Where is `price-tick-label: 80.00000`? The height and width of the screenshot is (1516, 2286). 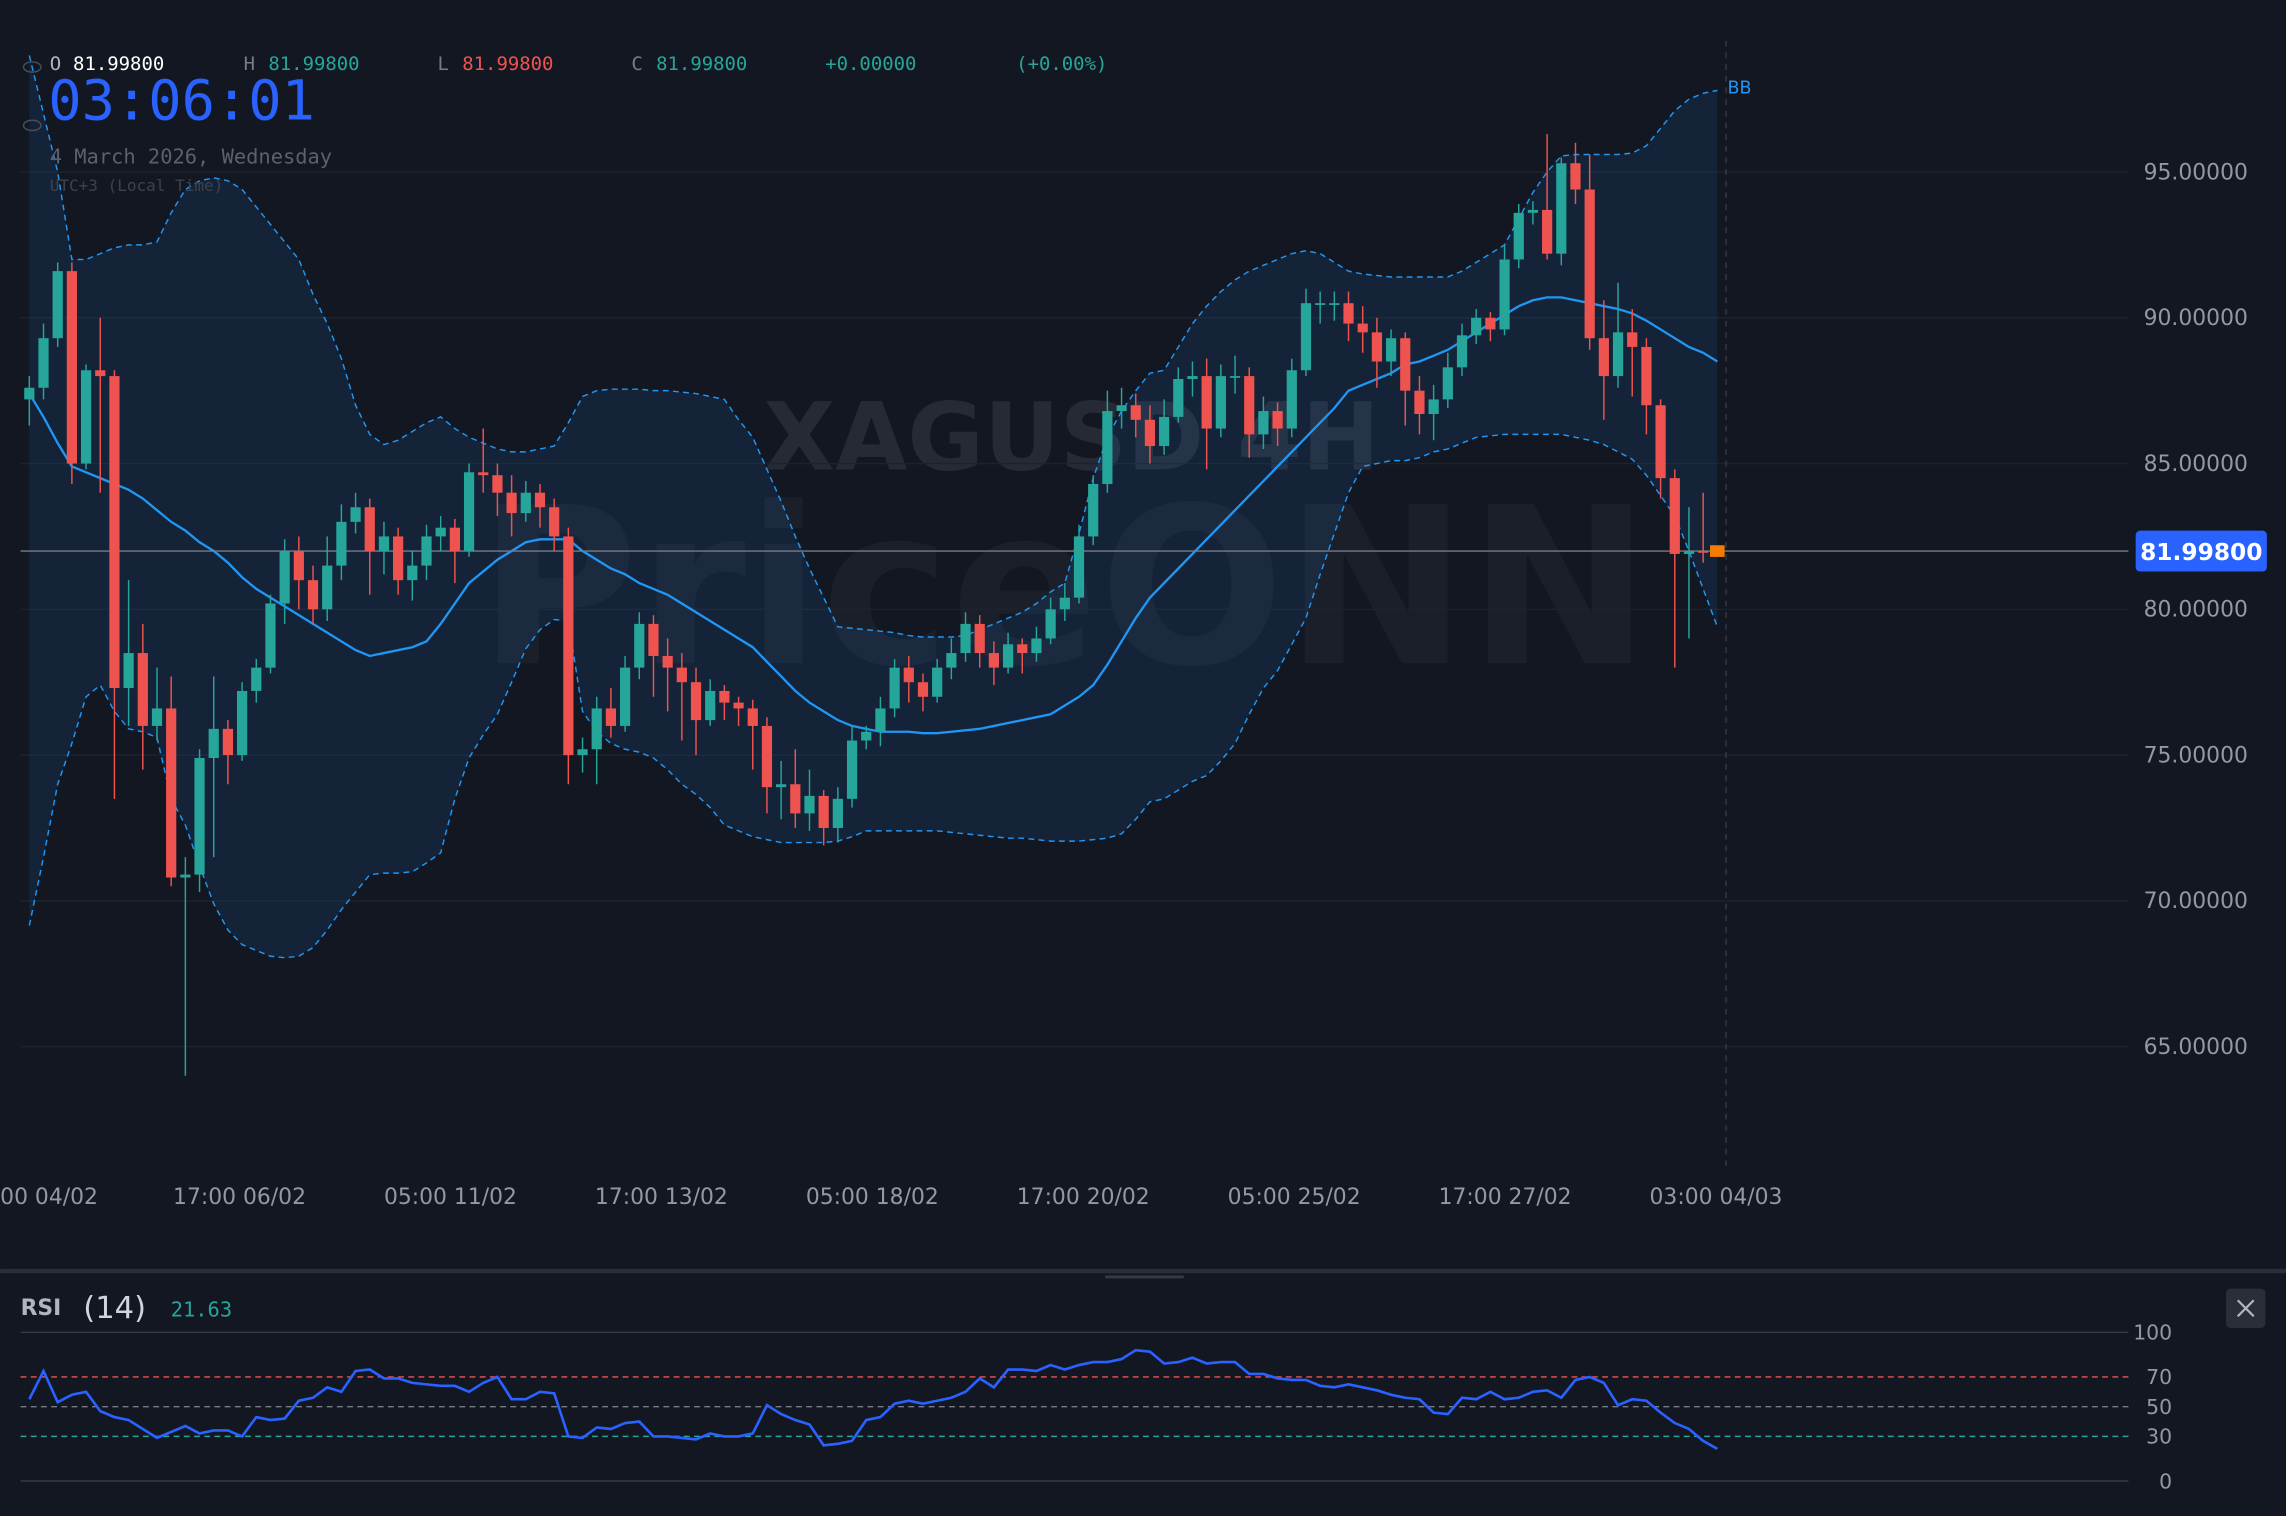 price-tick-label: 80.00000 is located at coordinates (2196, 610).